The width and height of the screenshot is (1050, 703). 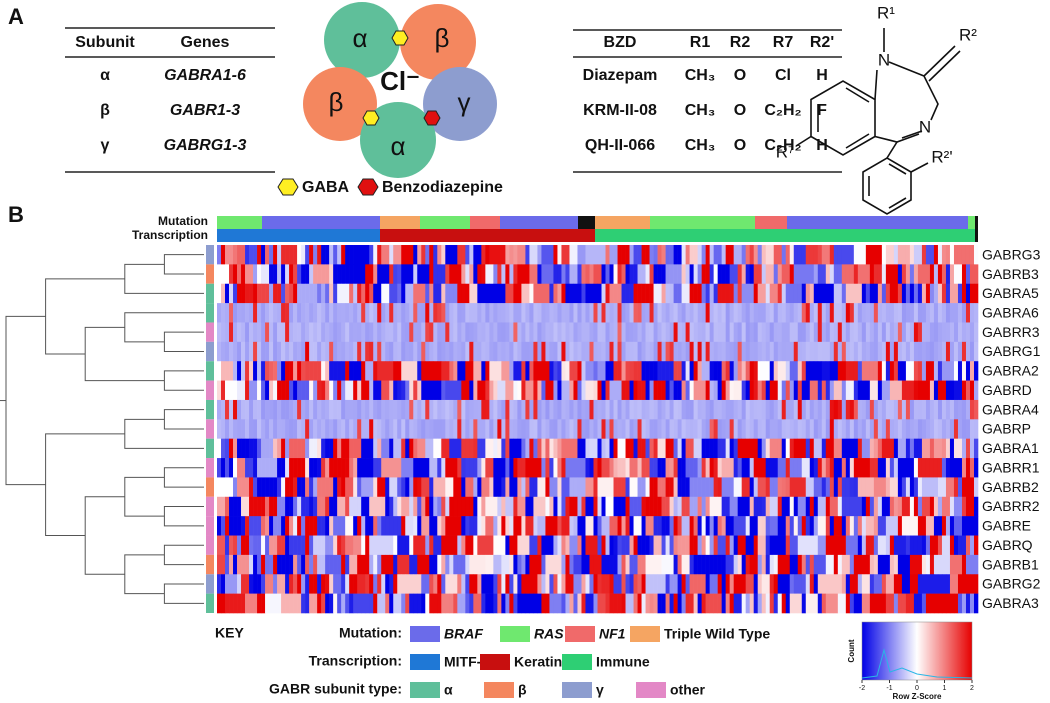 I want to click on key-swatch, so click(x=580, y=634).